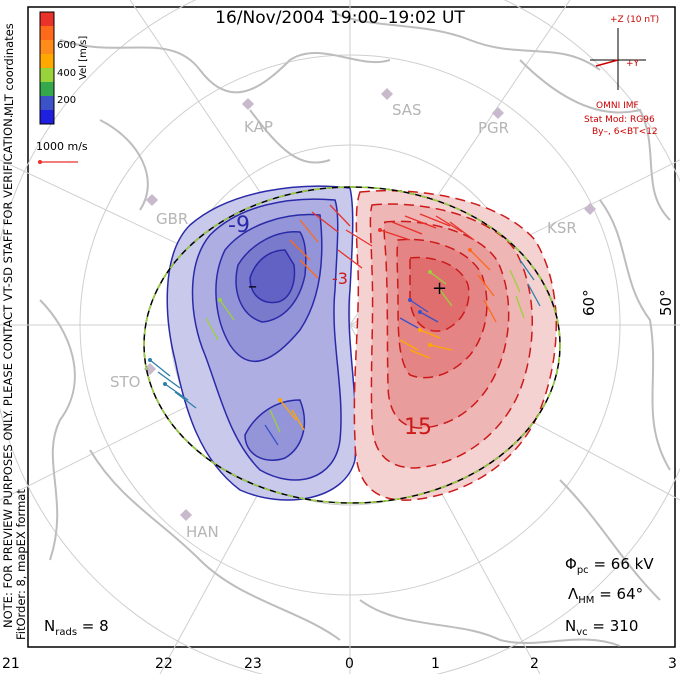  What do you see at coordinates (310, 315) in the screenshot?
I see `vector-roots` at bounding box center [310, 315].